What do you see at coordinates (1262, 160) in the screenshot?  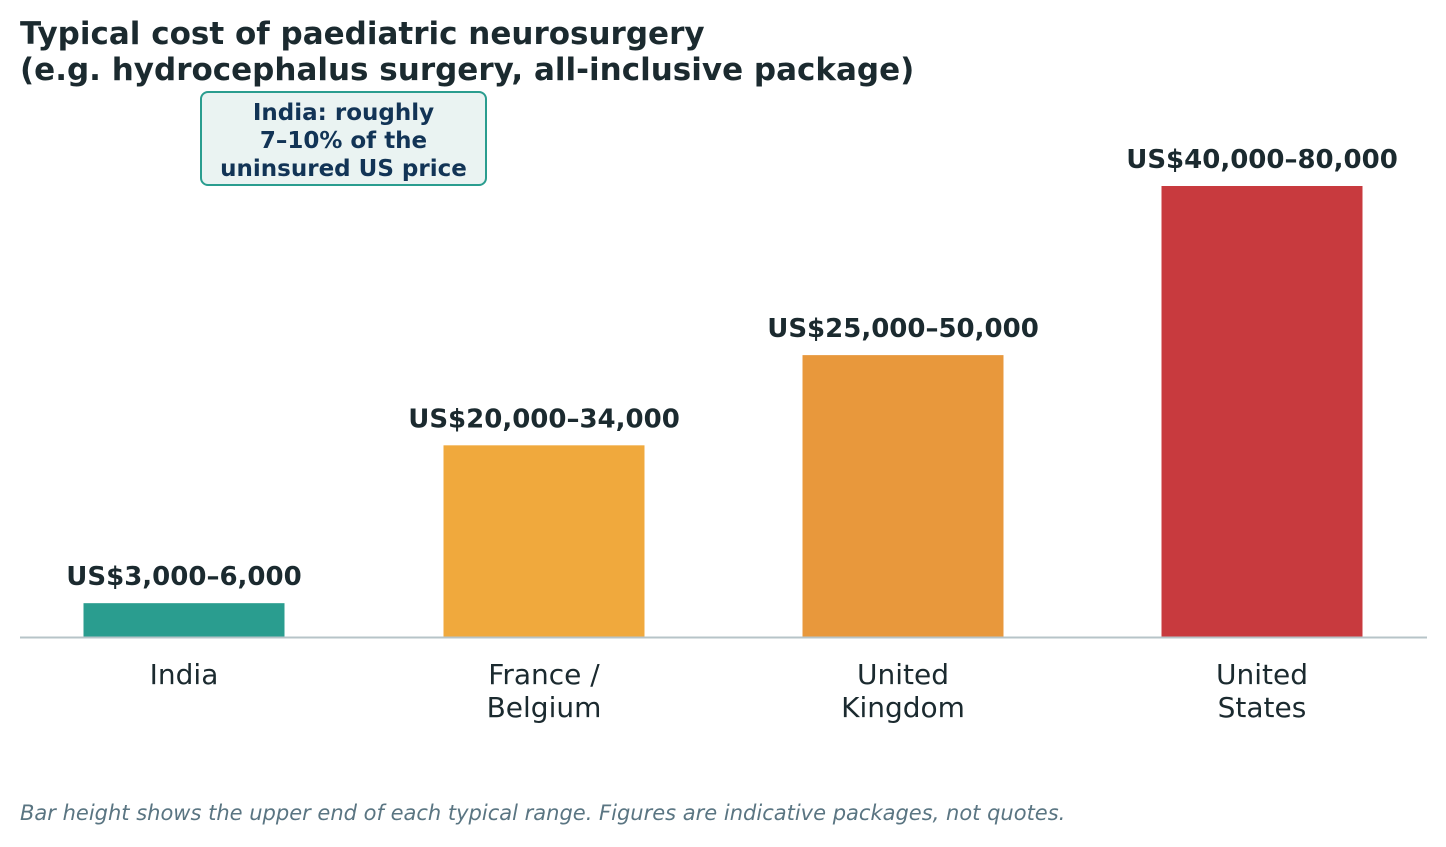 I see `data-label-united-states: US$40,000–80,000` at bounding box center [1262, 160].